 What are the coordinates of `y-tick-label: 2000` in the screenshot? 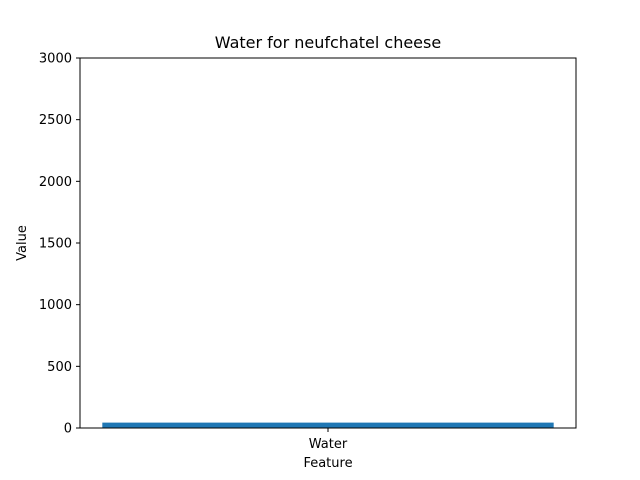 It's located at (55, 182).